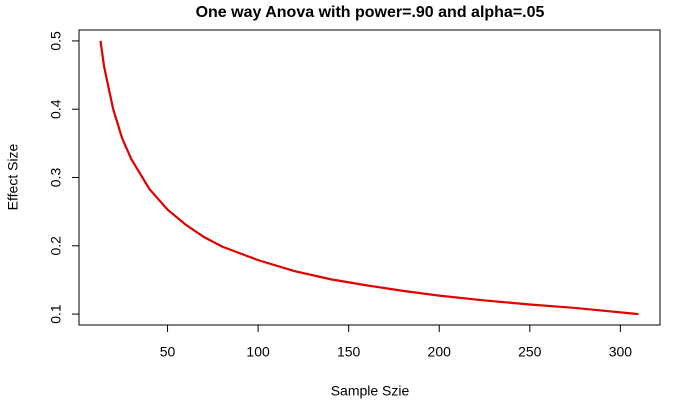 The image size is (673, 406). I want to click on y-axis-label: Effect Size, so click(13, 176).